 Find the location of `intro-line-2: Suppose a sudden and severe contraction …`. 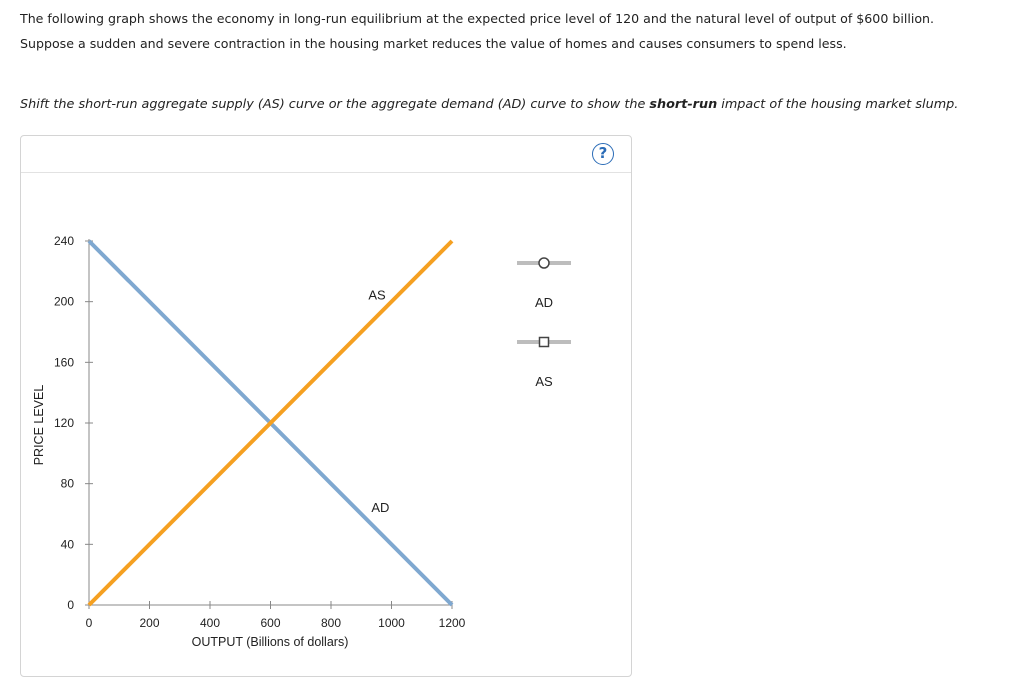

intro-line-2: Suppose a sudden and severe contraction … is located at coordinates (433, 43).